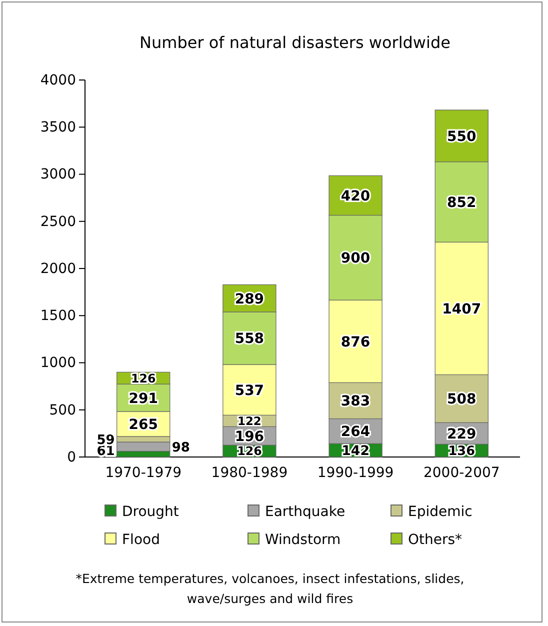 The image size is (548, 626). I want to click on y-tick-label: 500, so click(62, 410).